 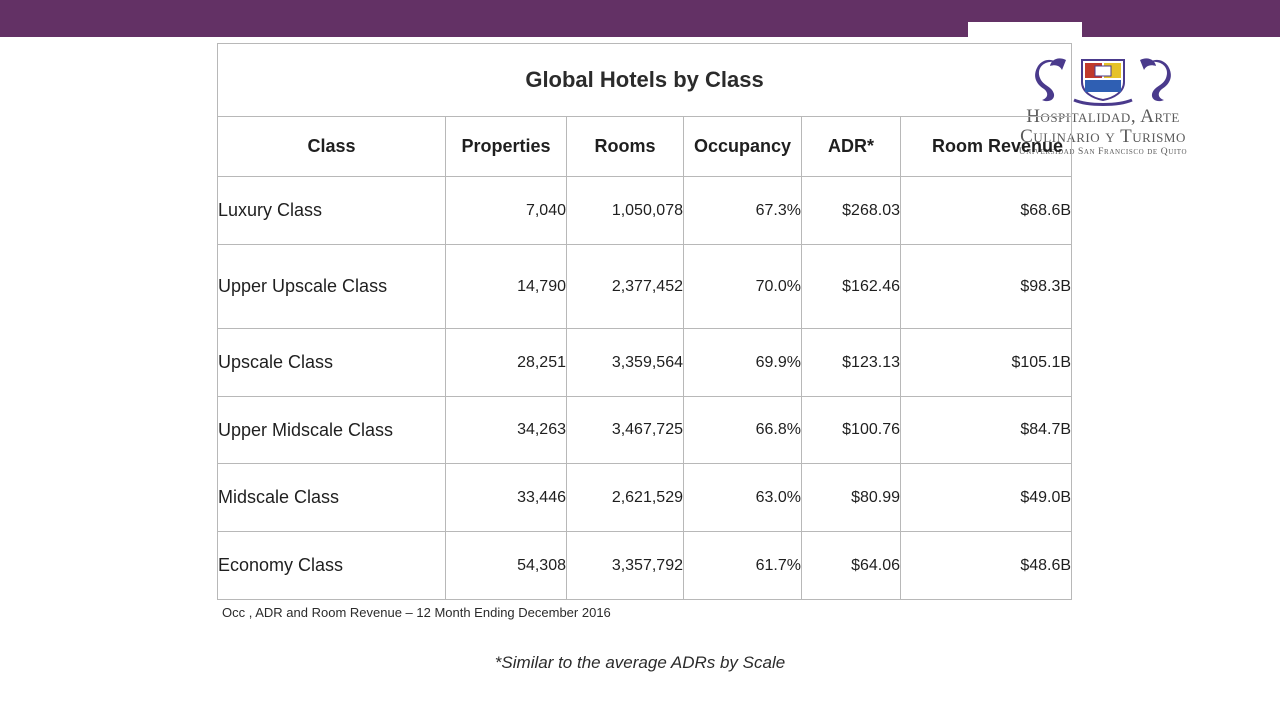 What do you see at coordinates (851, 497) in the screenshot?
I see `cell-adr: $80.99` at bounding box center [851, 497].